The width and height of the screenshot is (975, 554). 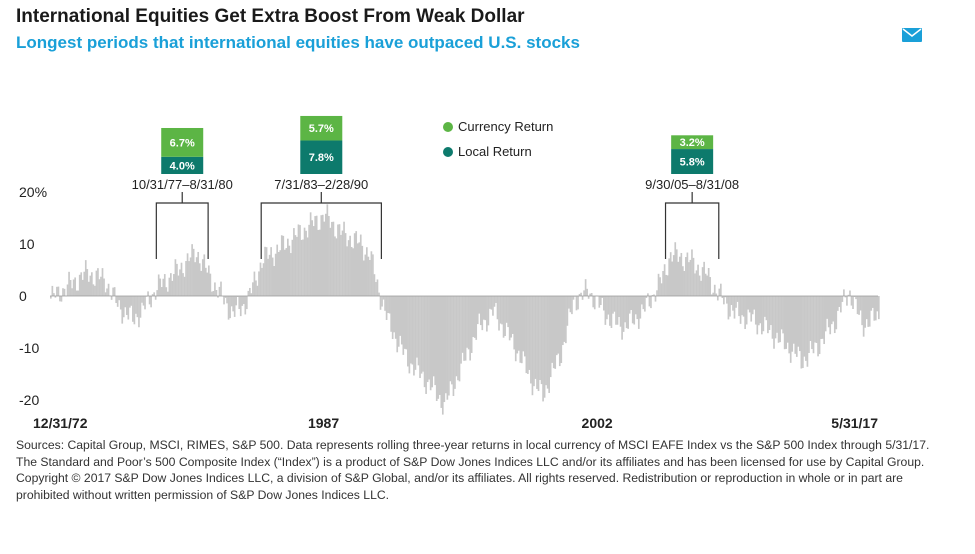 I want to click on mail-icon, so click(x=912, y=35).